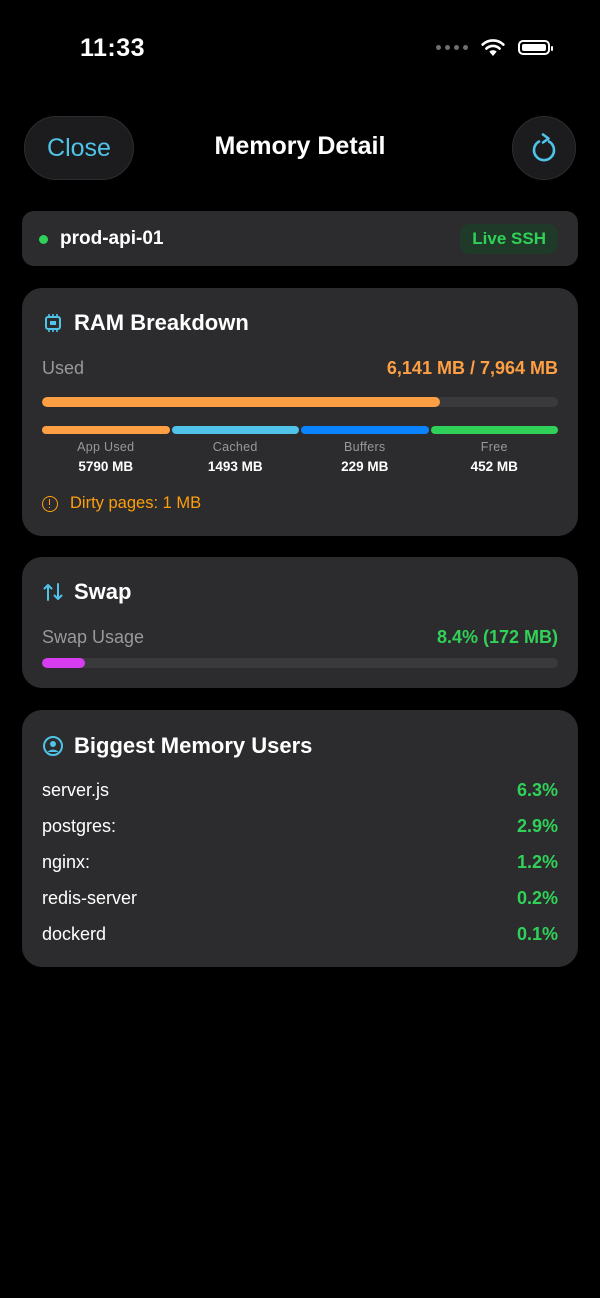 The height and width of the screenshot is (1298, 600). What do you see at coordinates (300, 238) in the screenshot?
I see `host-card: prod-api-01 Live SSH` at bounding box center [300, 238].